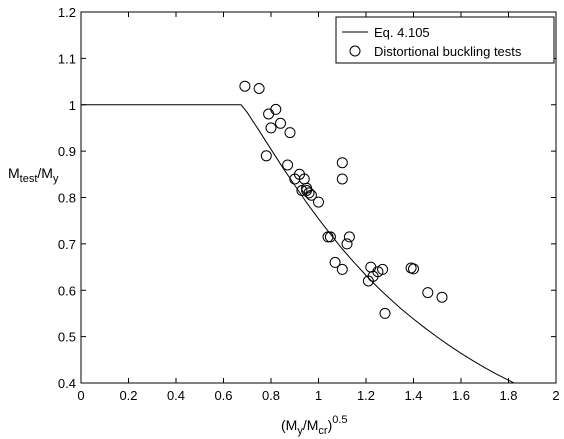 The image size is (564, 439). Describe the element at coordinates (67, 58) in the screenshot. I see `y-tick-label: 1.1` at that location.